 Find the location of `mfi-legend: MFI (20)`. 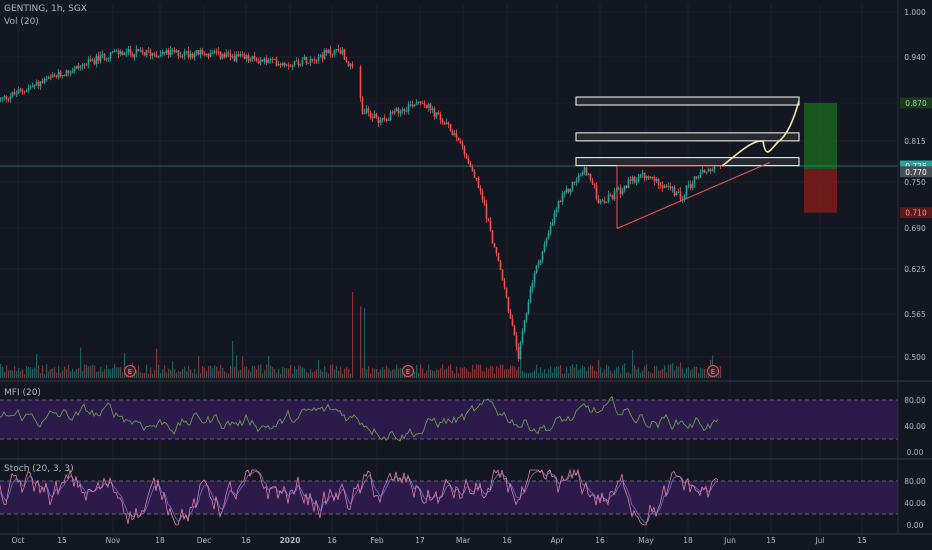

mfi-legend: MFI (20) is located at coordinates (22, 393).